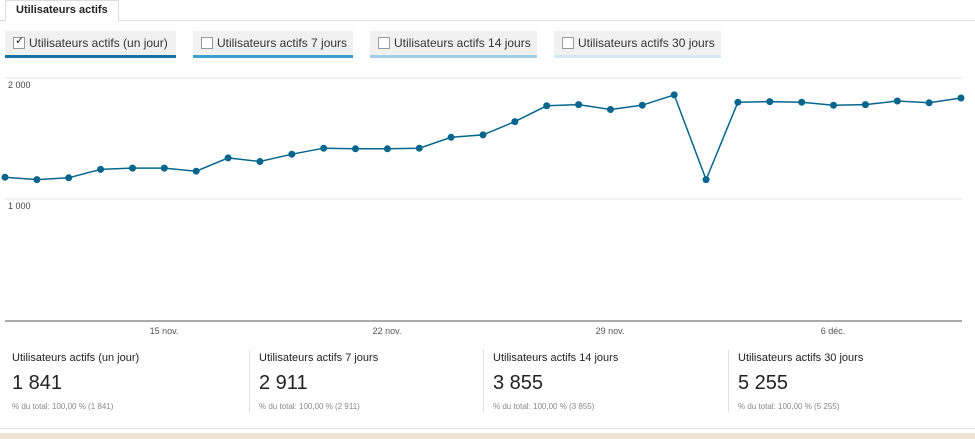 The height and width of the screenshot is (439, 975). I want to click on stat-percent: % du total: 100,00 % (3 855), so click(544, 406).